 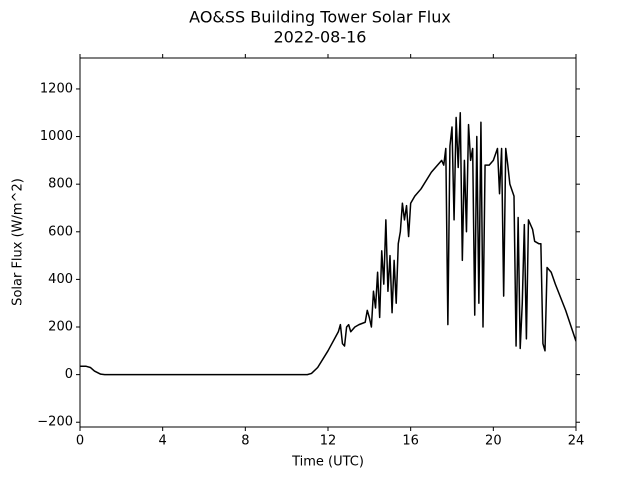 What do you see at coordinates (327, 462) in the screenshot?
I see `x-axis-label: Time (UTC)` at bounding box center [327, 462].